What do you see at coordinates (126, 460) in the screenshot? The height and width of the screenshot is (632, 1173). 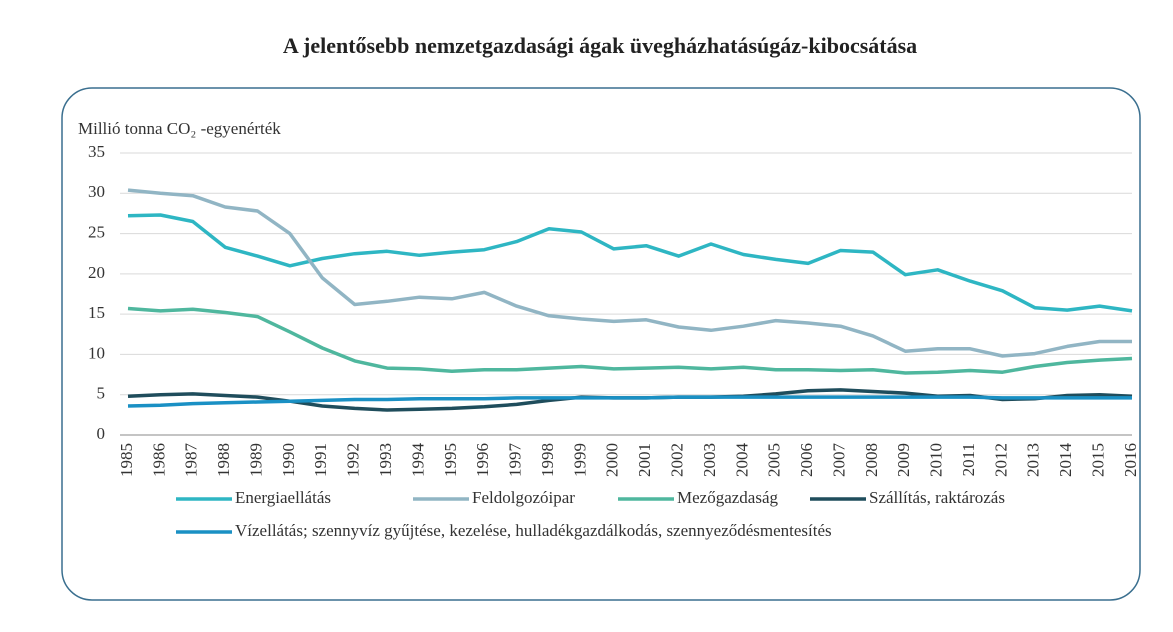 I see `x-tick-label: 1985` at bounding box center [126, 460].